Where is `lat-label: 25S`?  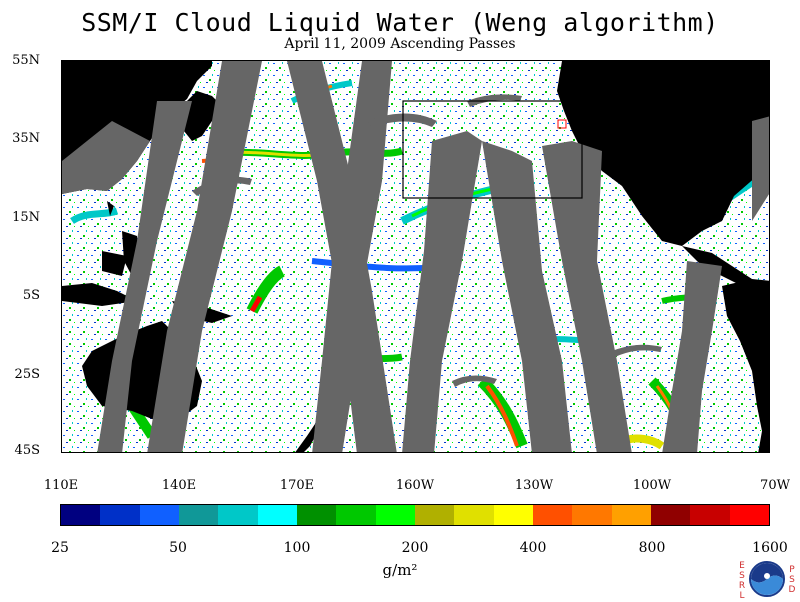
lat-label: 25S is located at coordinates (27, 374).